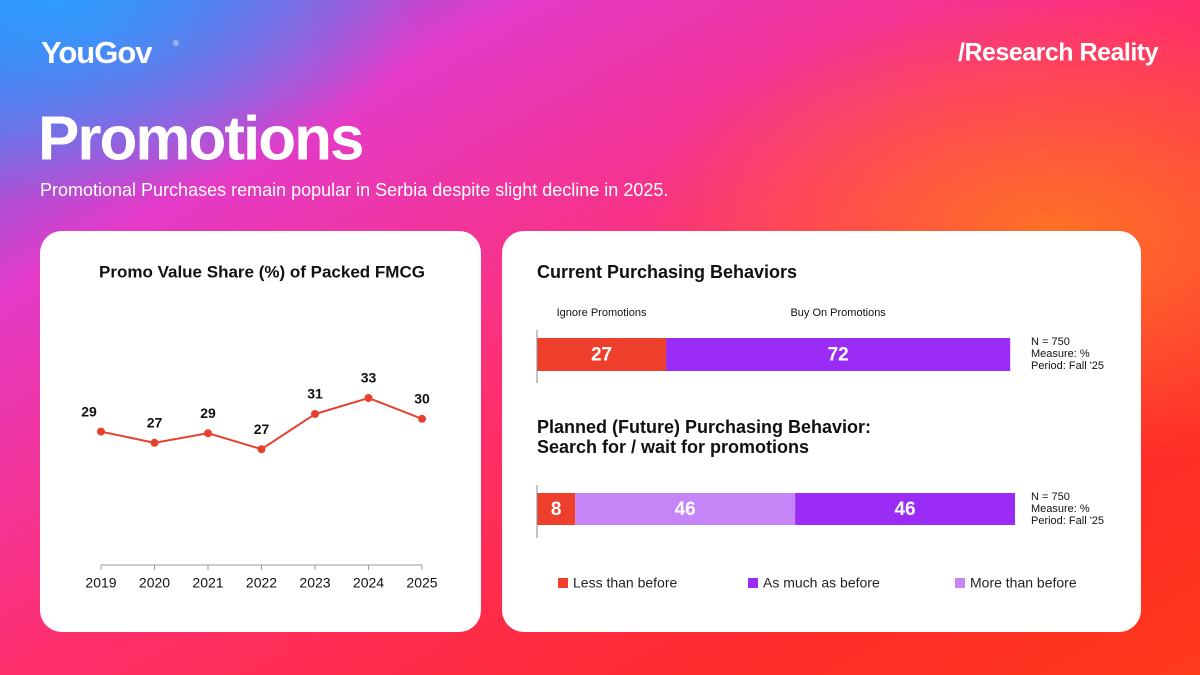 The image size is (1200, 675). I want to click on data-label: 8, so click(556, 509).